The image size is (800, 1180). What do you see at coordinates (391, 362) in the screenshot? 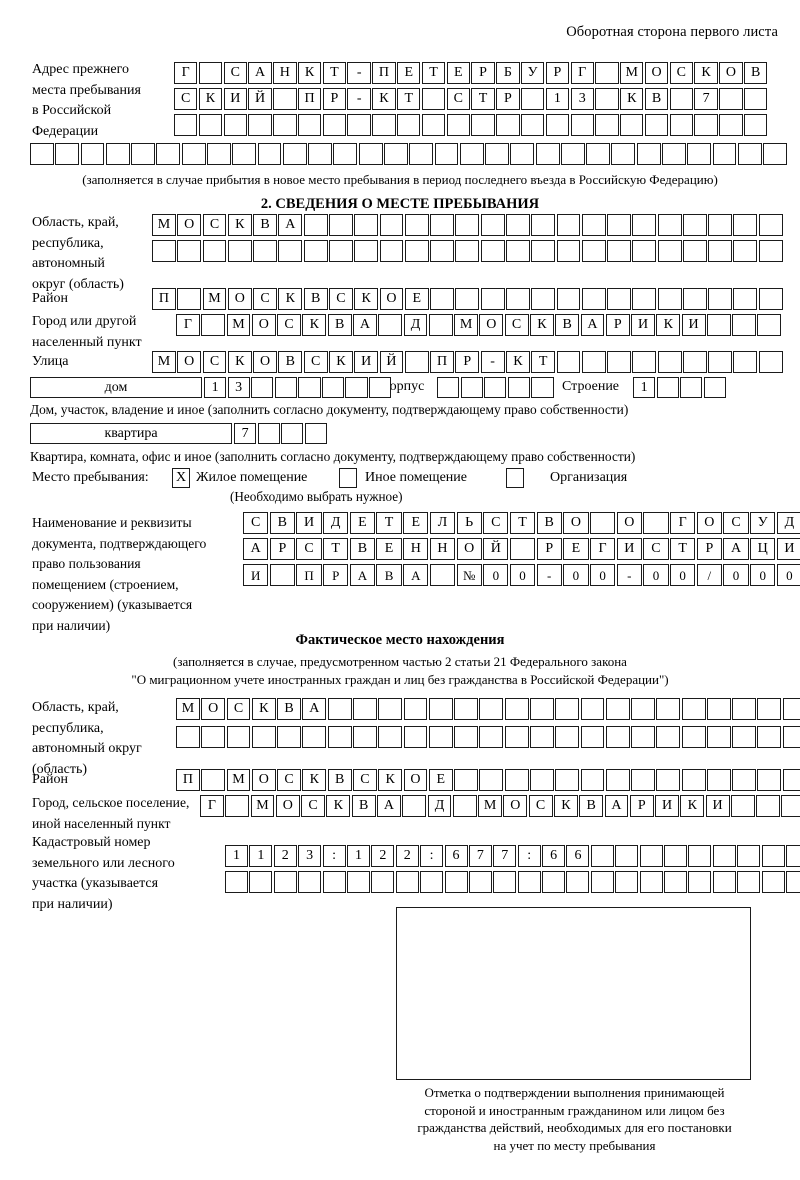
I see `cell: Й` at bounding box center [391, 362].